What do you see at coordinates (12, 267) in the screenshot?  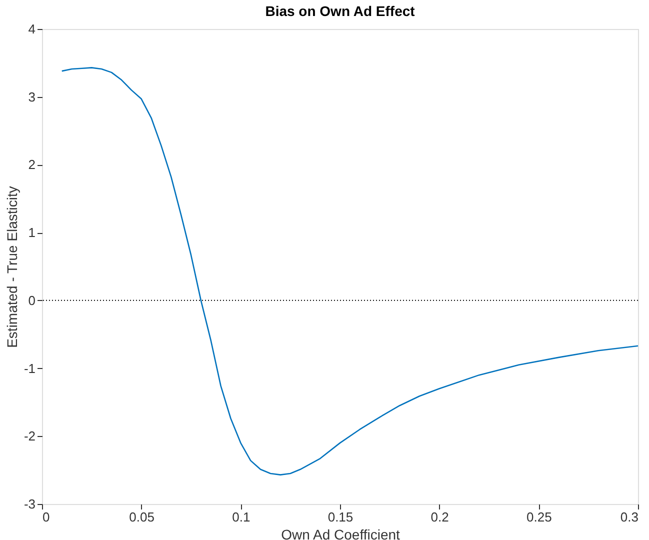 I see `y-axis-title: Estimated - True Elasticity` at bounding box center [12, 267].